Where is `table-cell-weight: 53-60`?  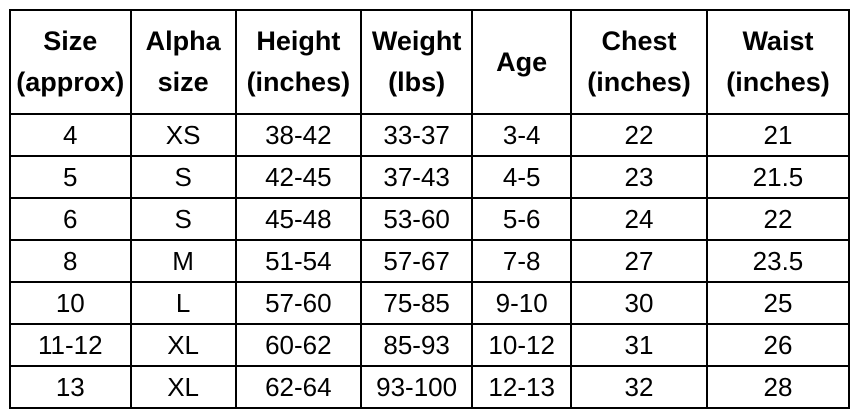
table-cell-weight: 53-60 is located at coordinates (416, 219).